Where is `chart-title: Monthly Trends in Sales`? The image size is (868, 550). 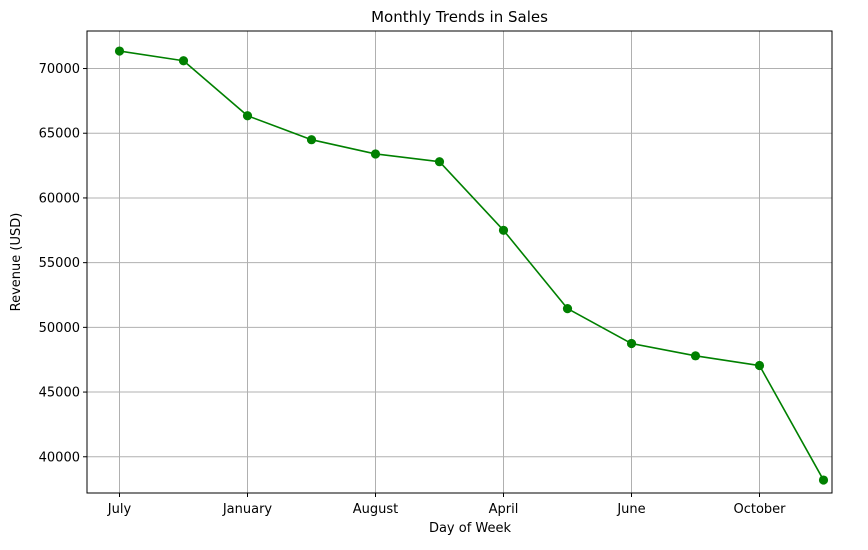 chart-title: Monthly Trends in Sales is located at coordinates (459, 17).